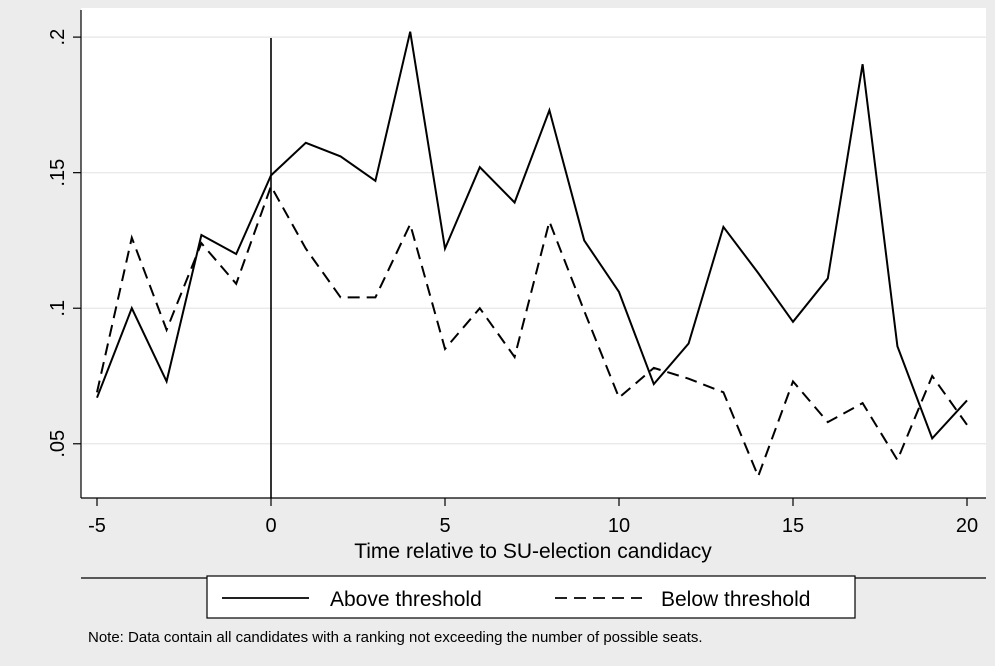 The height and width of the screenshot is (666, 995). I want to click on x-axis-title: Time relative to SU-election candidacy, so click(533, 551).